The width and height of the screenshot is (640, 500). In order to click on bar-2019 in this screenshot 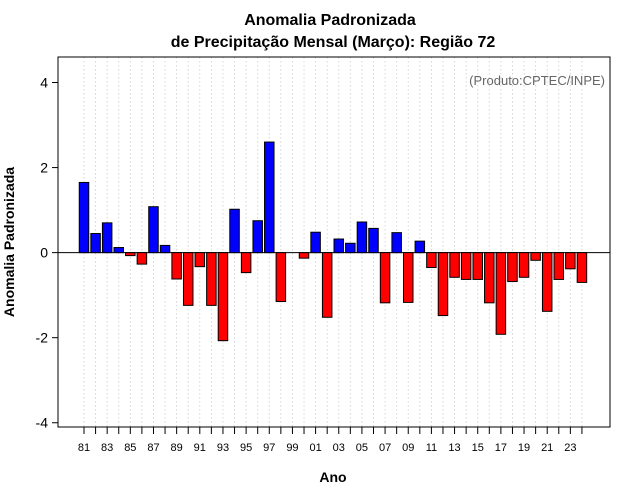, I will do `click(524, 265)`.